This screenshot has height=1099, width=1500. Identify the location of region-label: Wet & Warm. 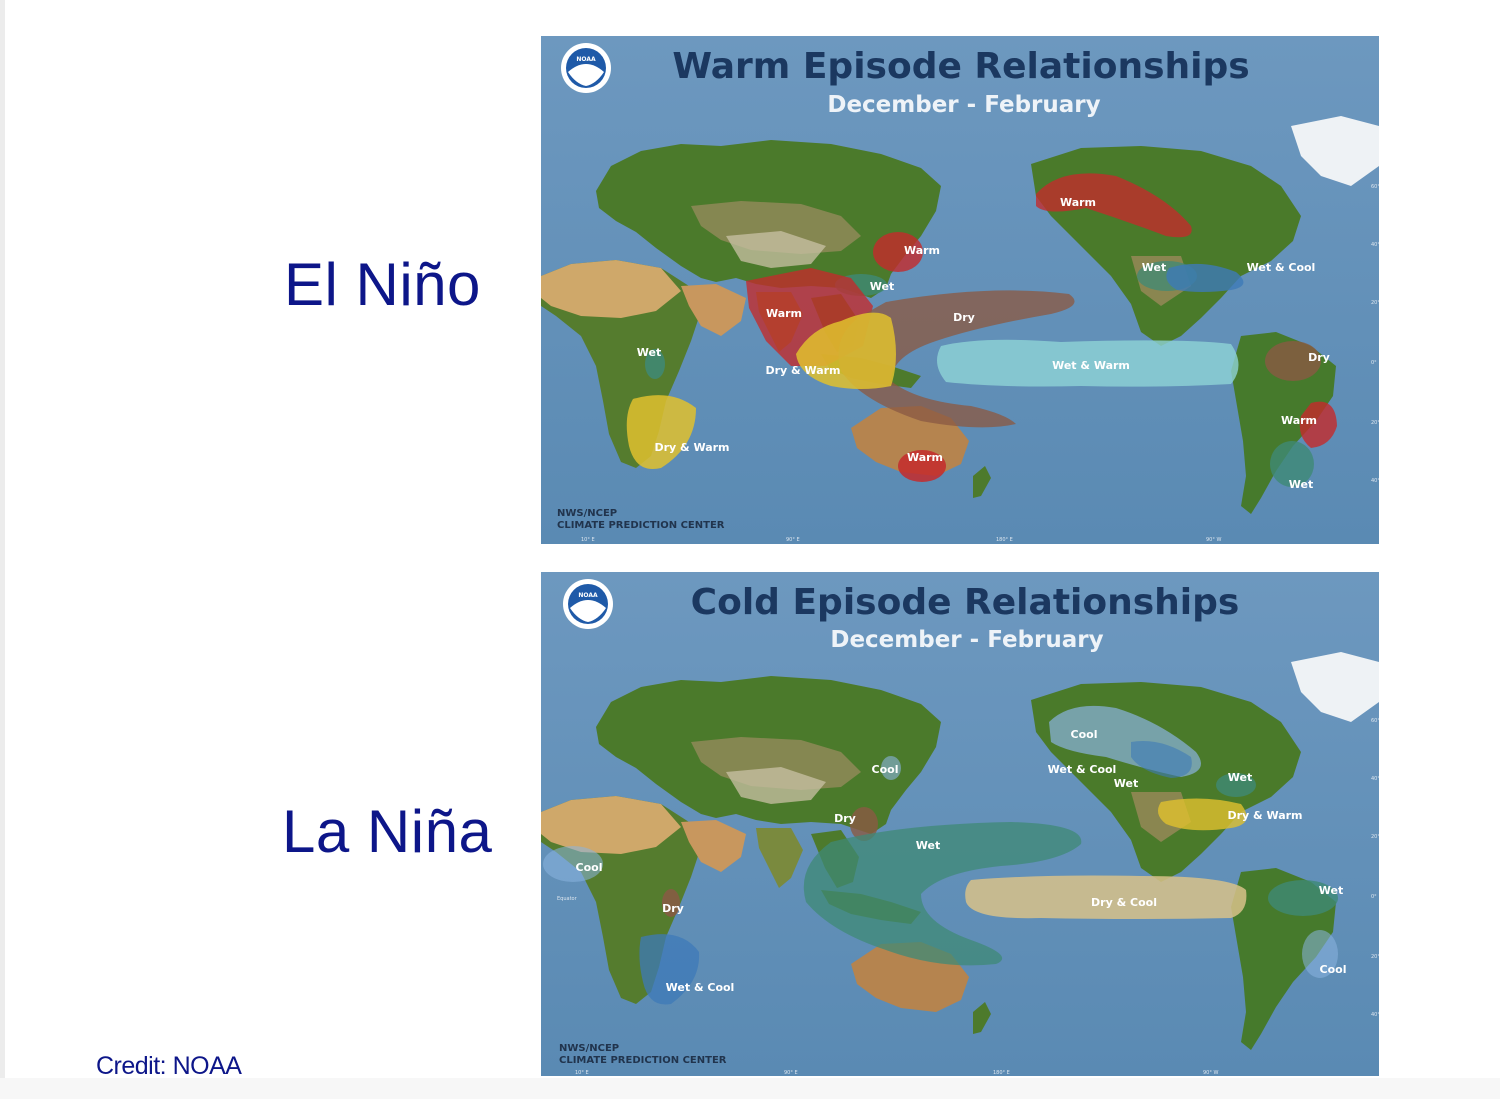
(1091, 365).